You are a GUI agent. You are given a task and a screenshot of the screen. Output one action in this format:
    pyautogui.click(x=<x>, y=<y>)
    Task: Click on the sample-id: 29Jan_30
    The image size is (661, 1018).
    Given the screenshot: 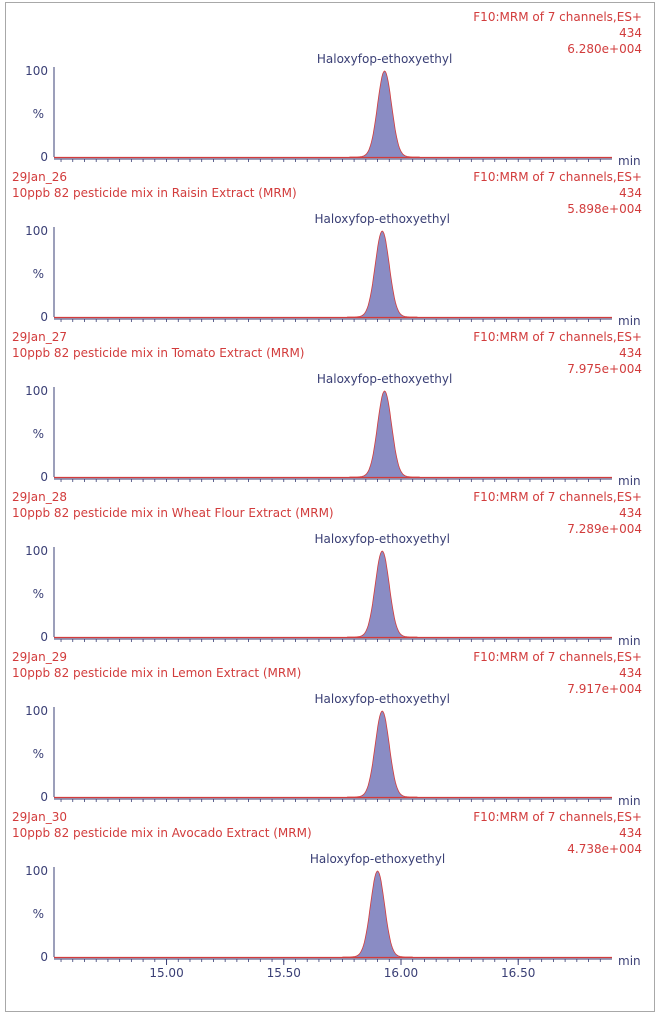 What is the action you would take?
    pyautogui.click(x=39, y=817)
    